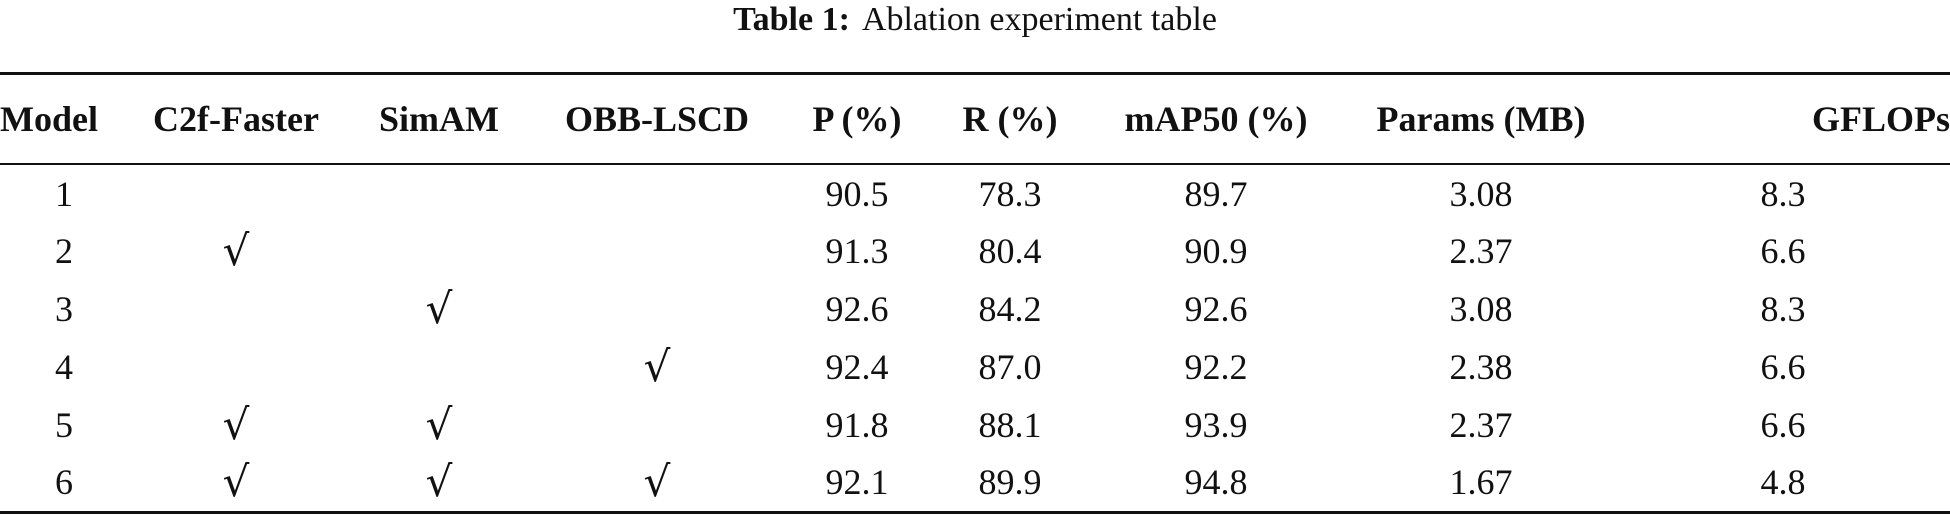 The image size is (1950, 515). I want to click on cell-map50: 92.2, so click(1216, 367).